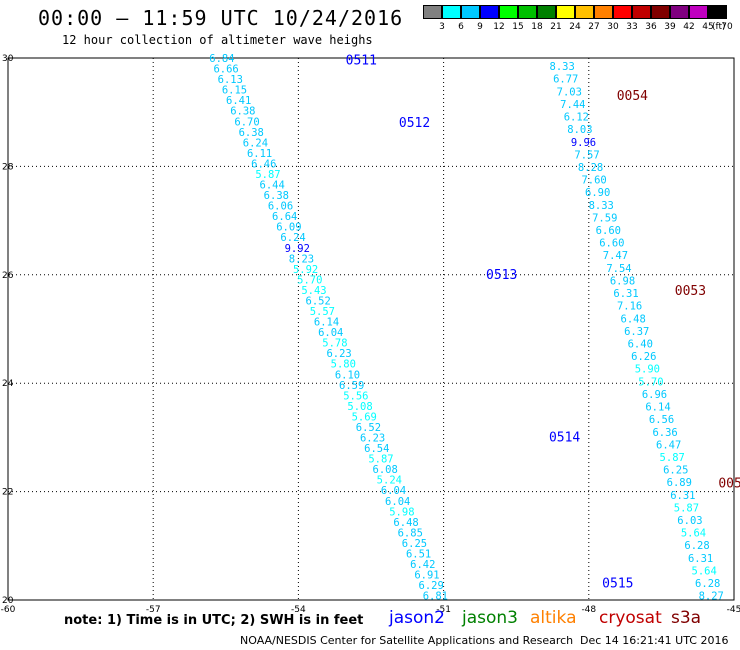  What do you see at coordinates (8, 276) in the screenshot?
I see `y-tick-label: 26` at bounding box center [8, 276].